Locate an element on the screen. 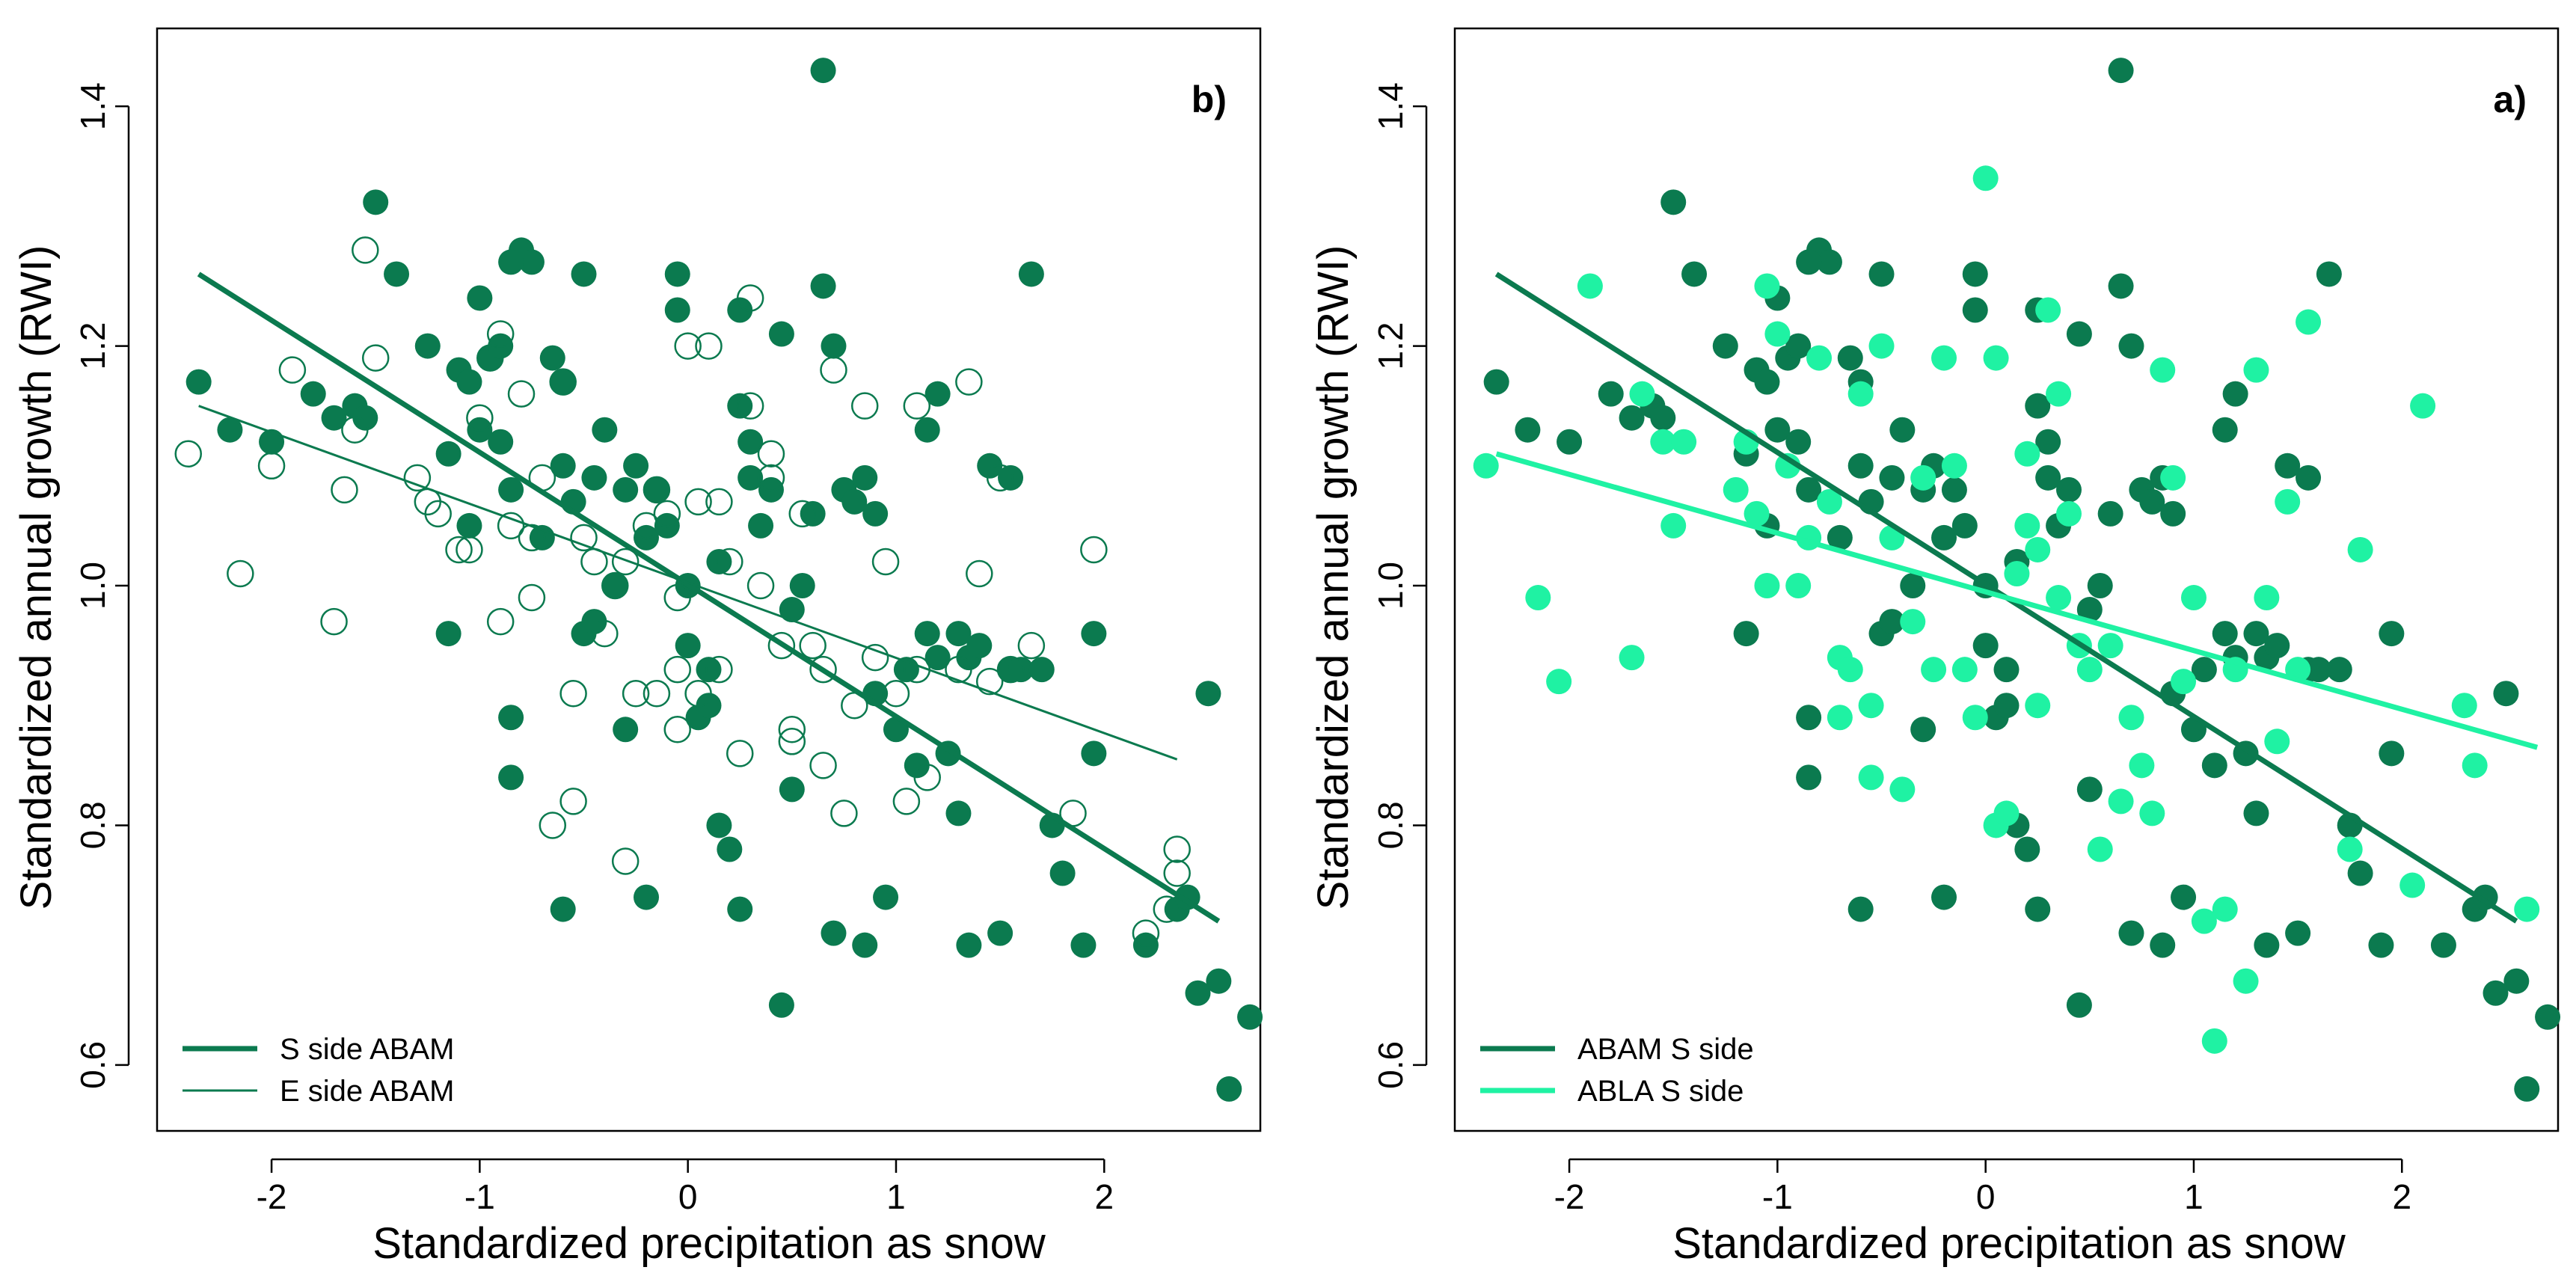  regression-line is located at coordinates (2017, 600).